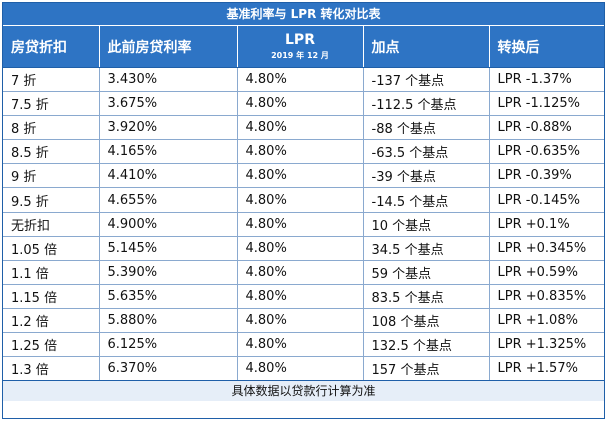 Image resolution: width=607 pixels, height=421 pixels. What do you see at coordinates (168, 345) in the screenshot?
I see `cell-prev-rate: 6.125%` at bounding box center [168, 345].